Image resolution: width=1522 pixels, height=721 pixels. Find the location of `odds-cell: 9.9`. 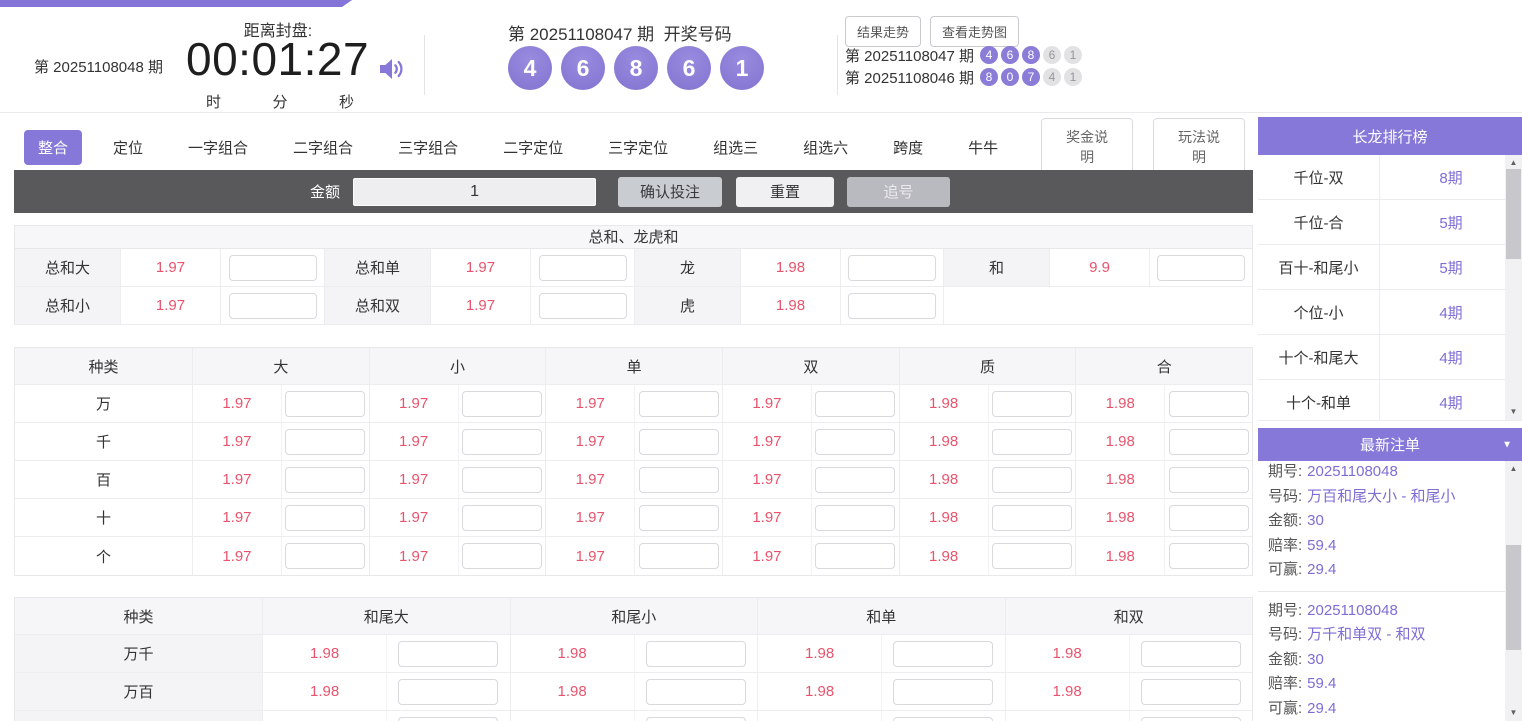

odds-cell: 9.9 is located at coordinates (1100, 268).